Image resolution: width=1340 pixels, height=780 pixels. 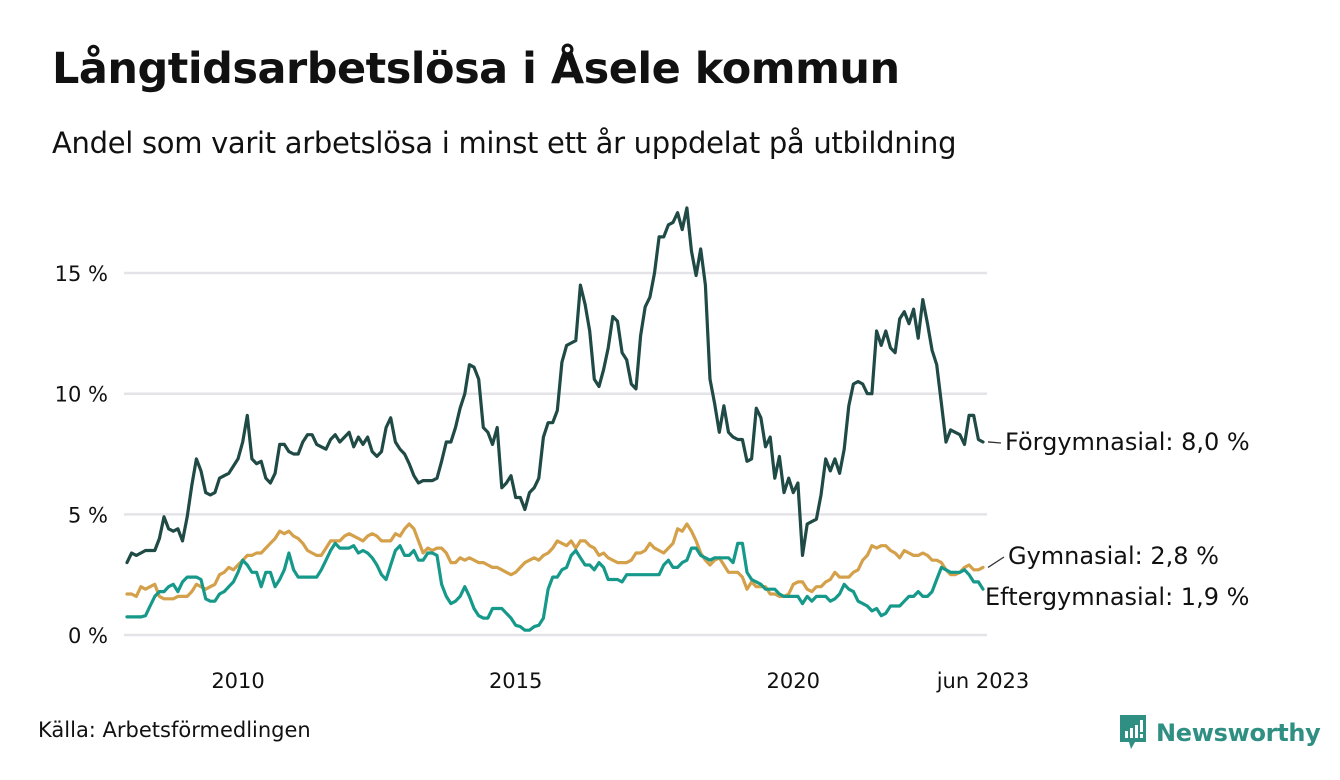 I want to click on series-end-label-eftergymnasial: Eftergymnasial: 1,9 %, so click(x=1117, y=597).